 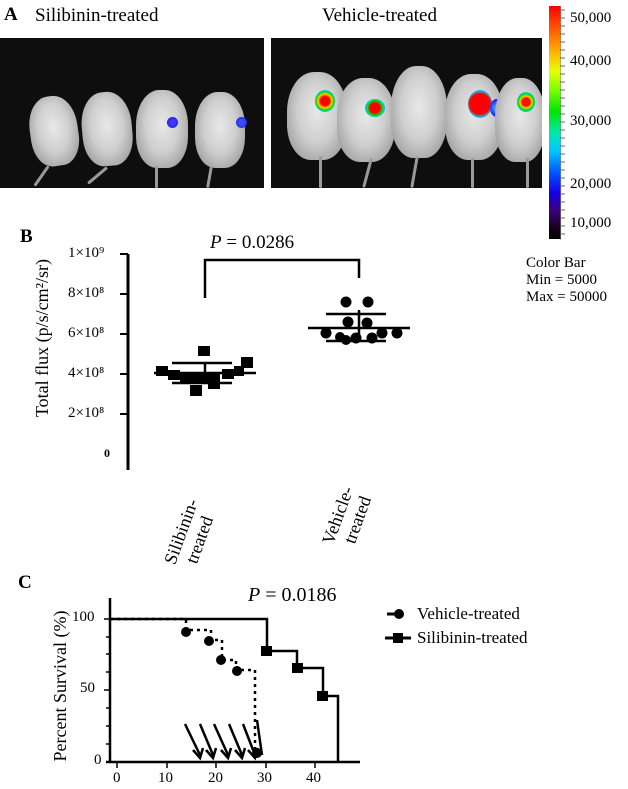 What do you see at coordinates (252, 242) in the screenshot?
I see `panel-b-p-value: P = 0.0286` at bounding box center [252, 242].